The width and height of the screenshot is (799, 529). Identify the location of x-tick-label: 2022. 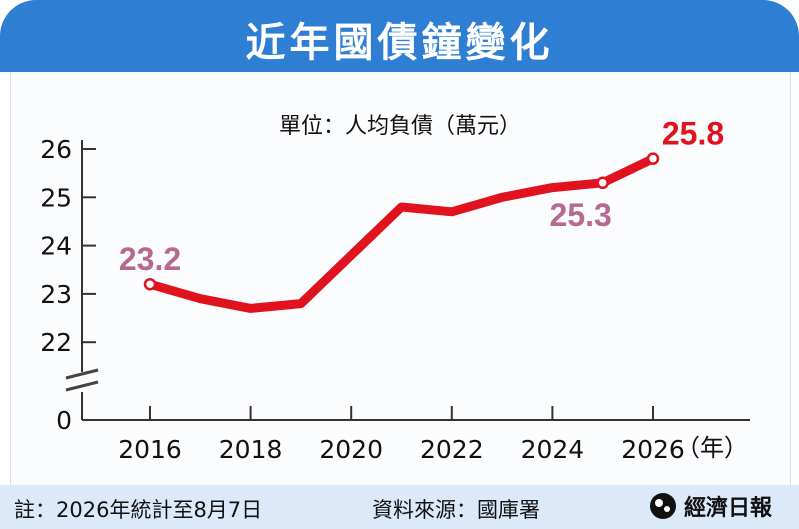
(452, 449).